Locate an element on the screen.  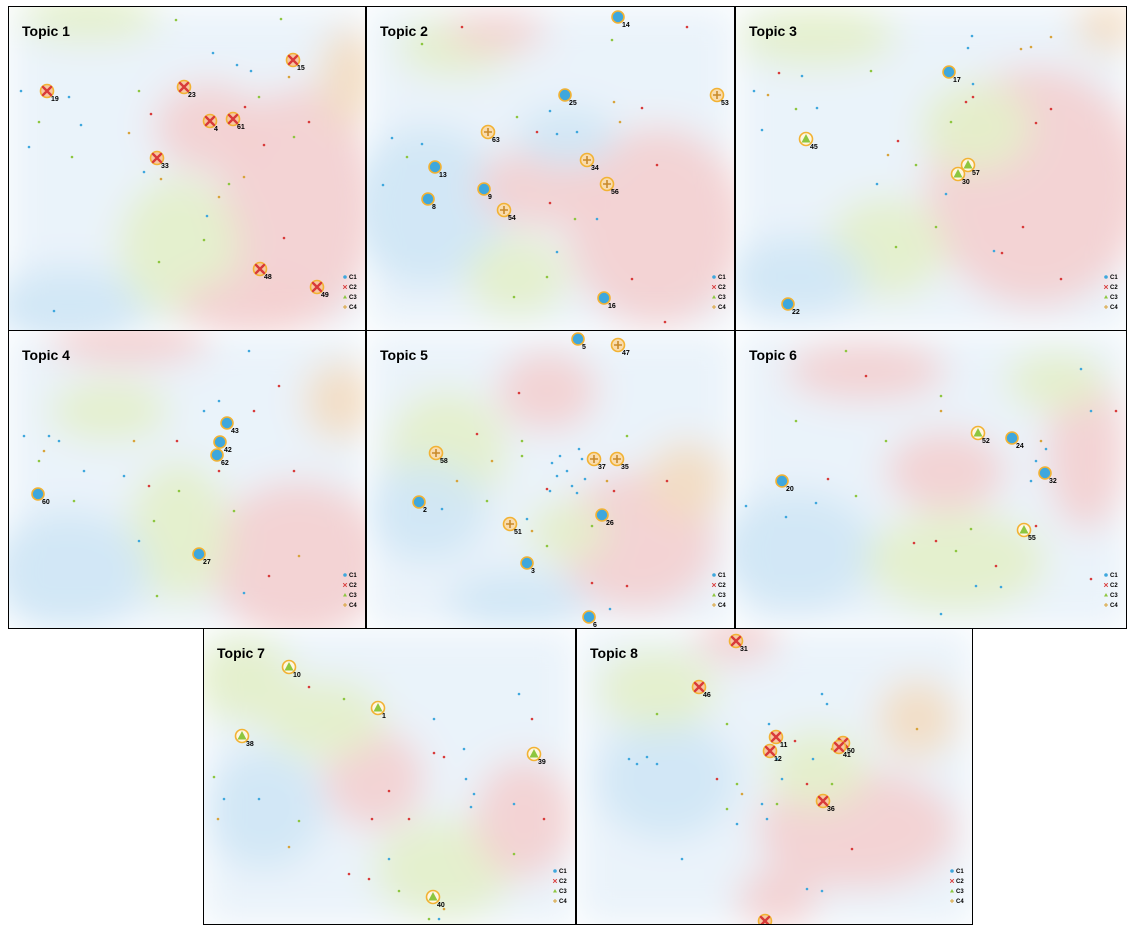
labeled-point-27: 27 is located at coordinates (201, 556).